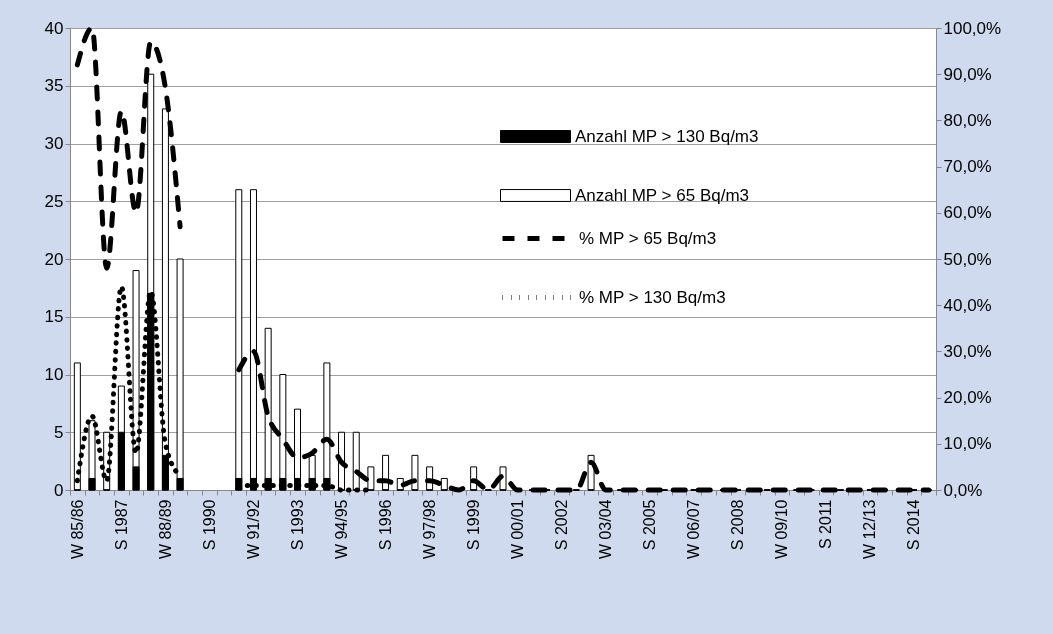 Image resolution: width=1053 pixels, height=634 pixels. Describe the element at coordinates (967, 305) in the screenshot. I see `y2-tick-label: 40,0%` at that location.